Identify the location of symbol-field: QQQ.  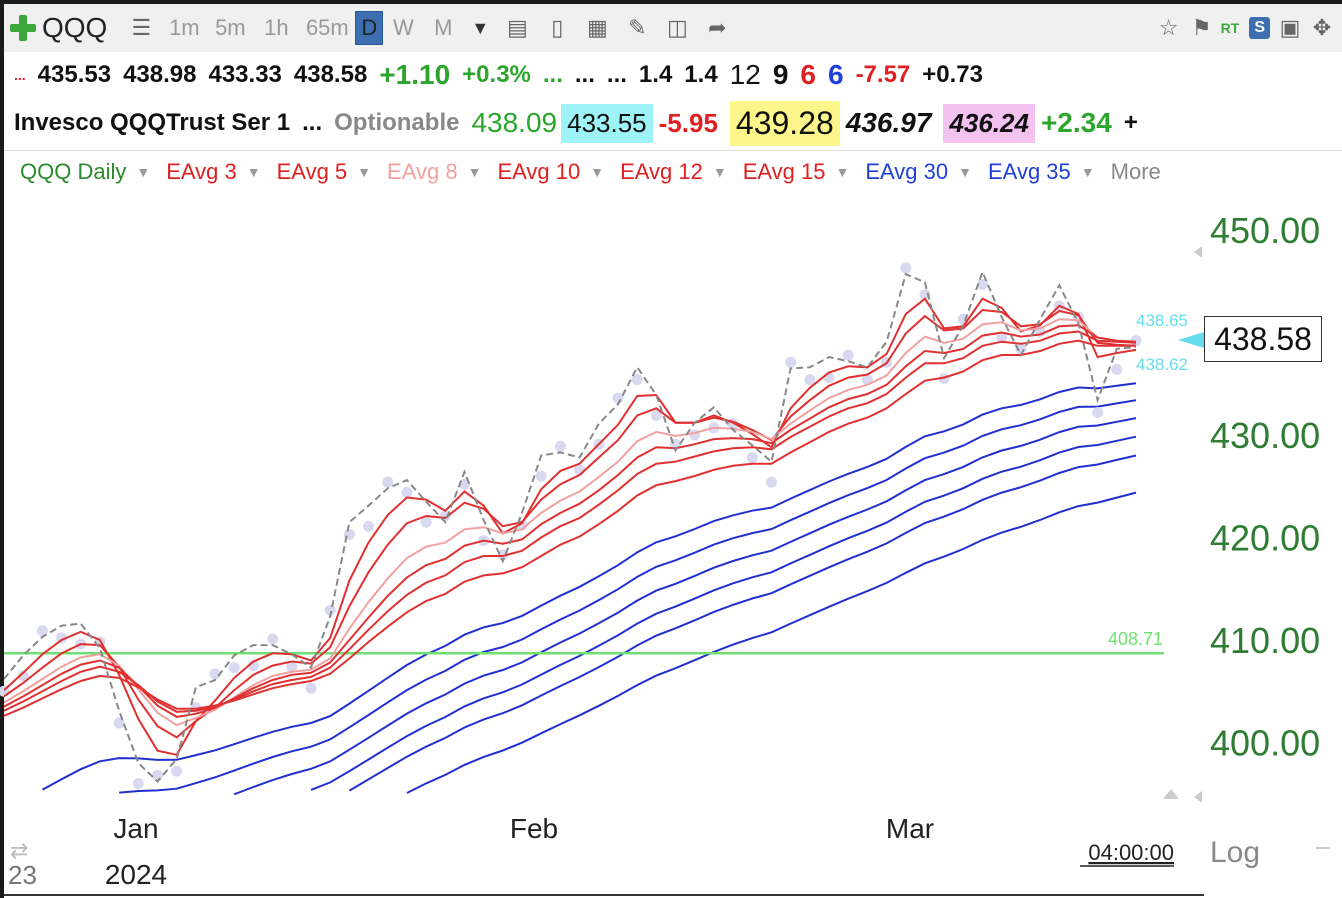
(75, 27).